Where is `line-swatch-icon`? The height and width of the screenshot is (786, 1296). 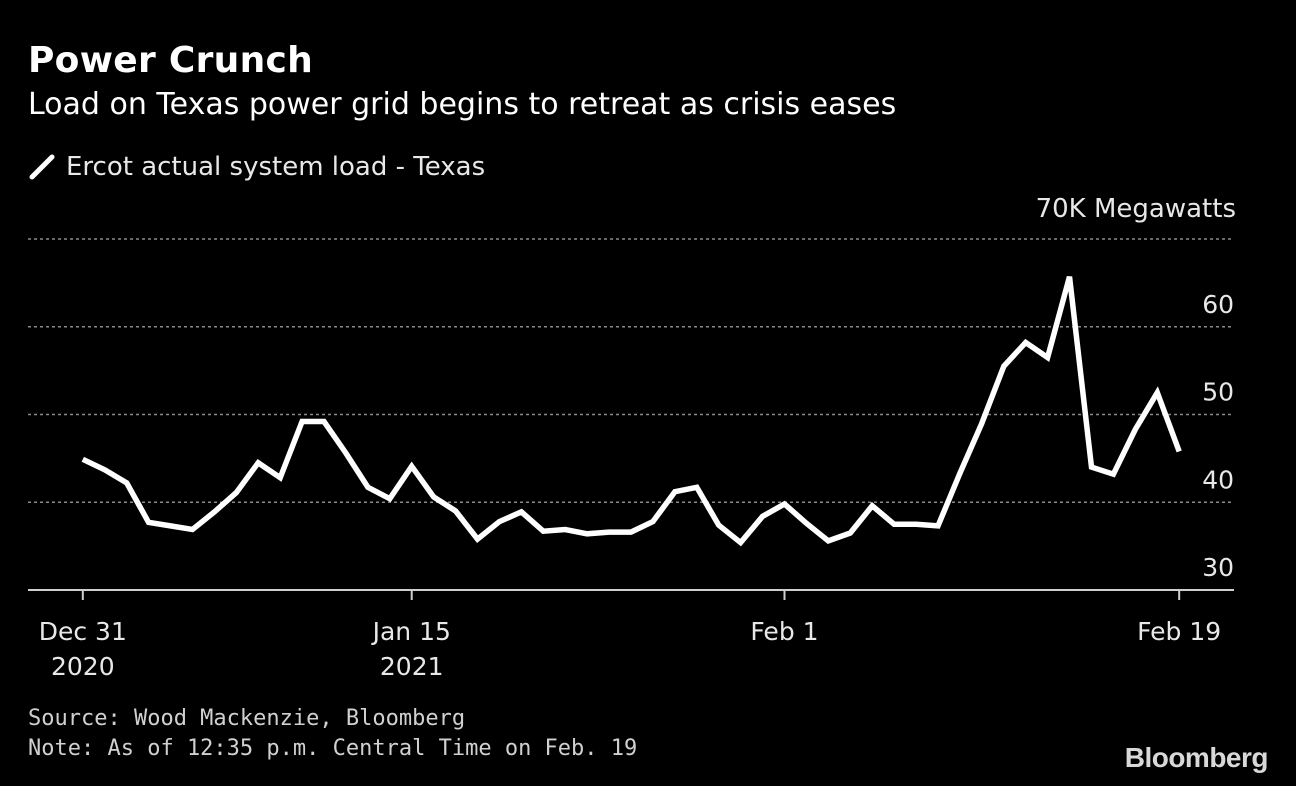 line-swatch-icon is located at coordinates (42, 167).